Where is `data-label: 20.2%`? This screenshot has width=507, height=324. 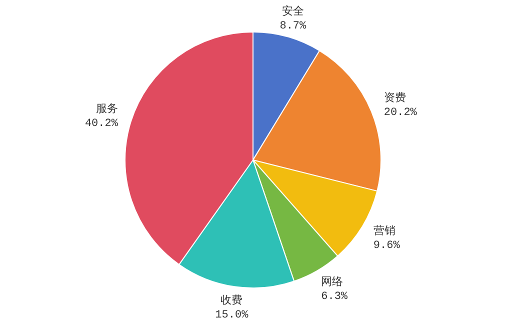 data-label: 20.2% is located at coordinates (401, 112).